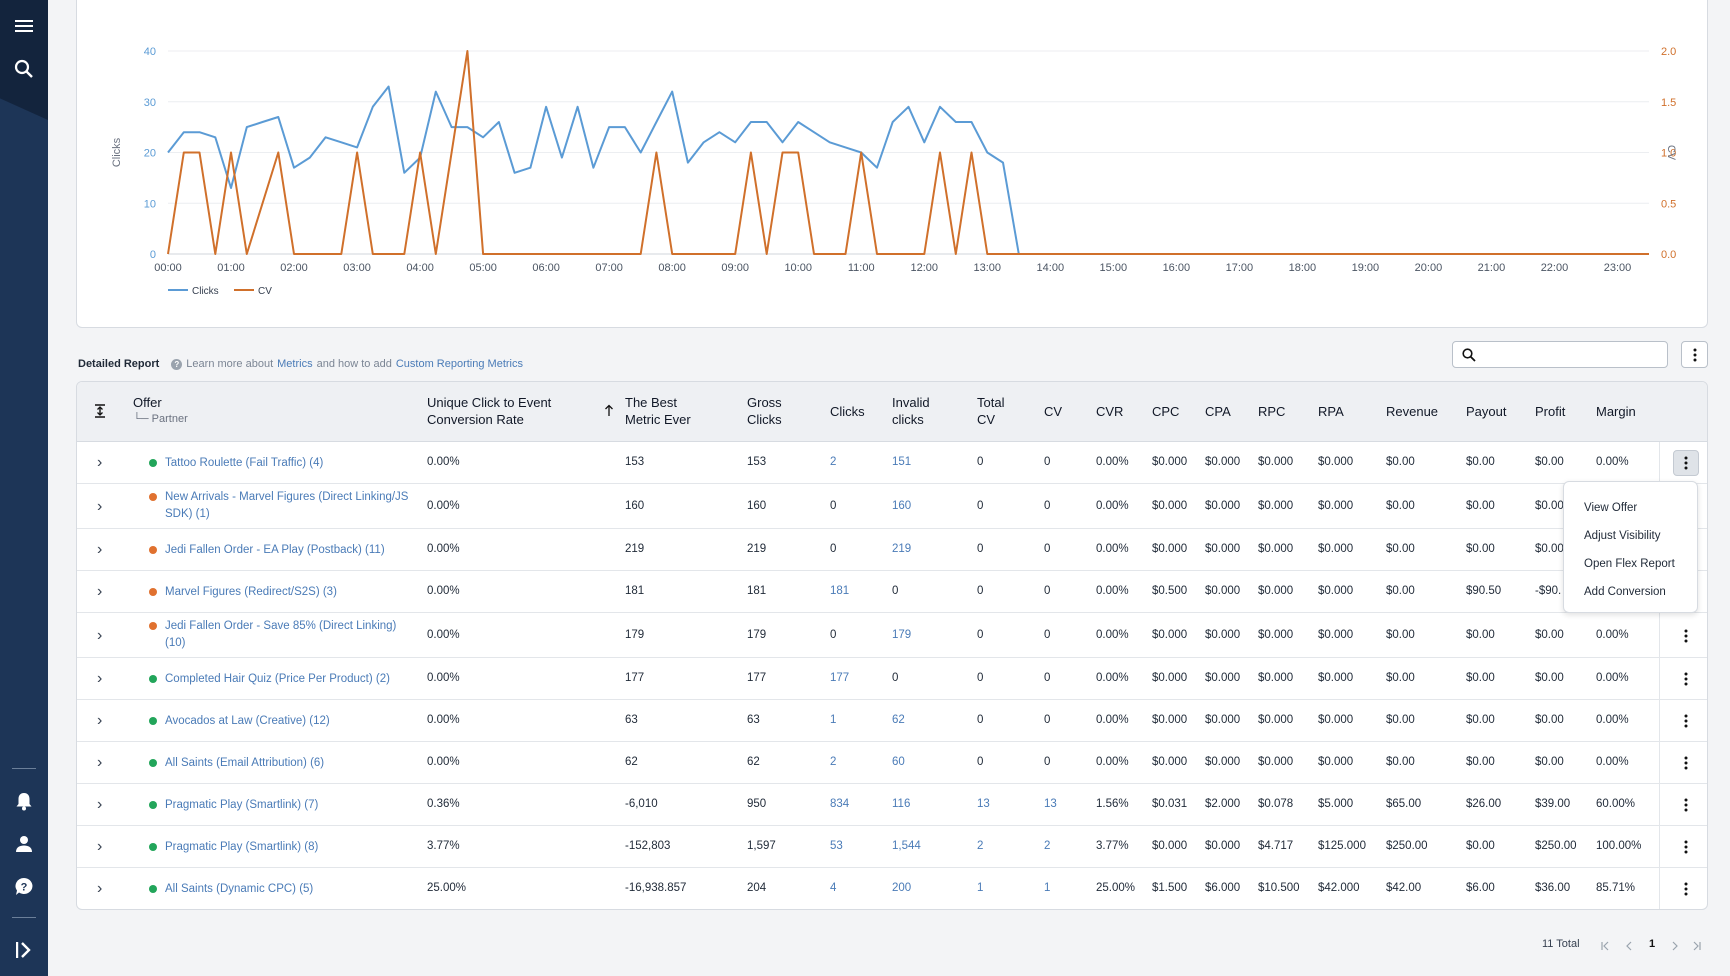 The width and height of the screenshot is (1730, 976). I want to click on cell-cv: 13, so click(1050, 804).